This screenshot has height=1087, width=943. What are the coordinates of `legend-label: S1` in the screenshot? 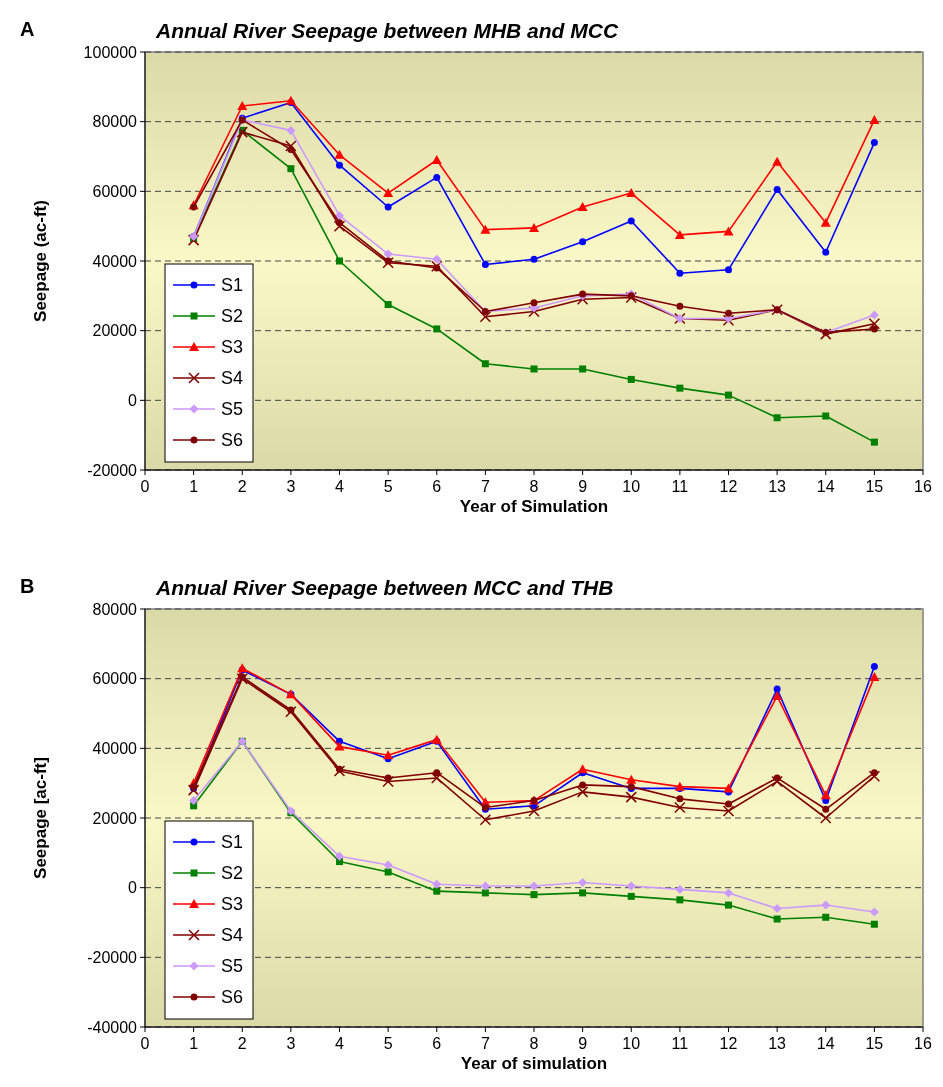 It's located at (232, 842).